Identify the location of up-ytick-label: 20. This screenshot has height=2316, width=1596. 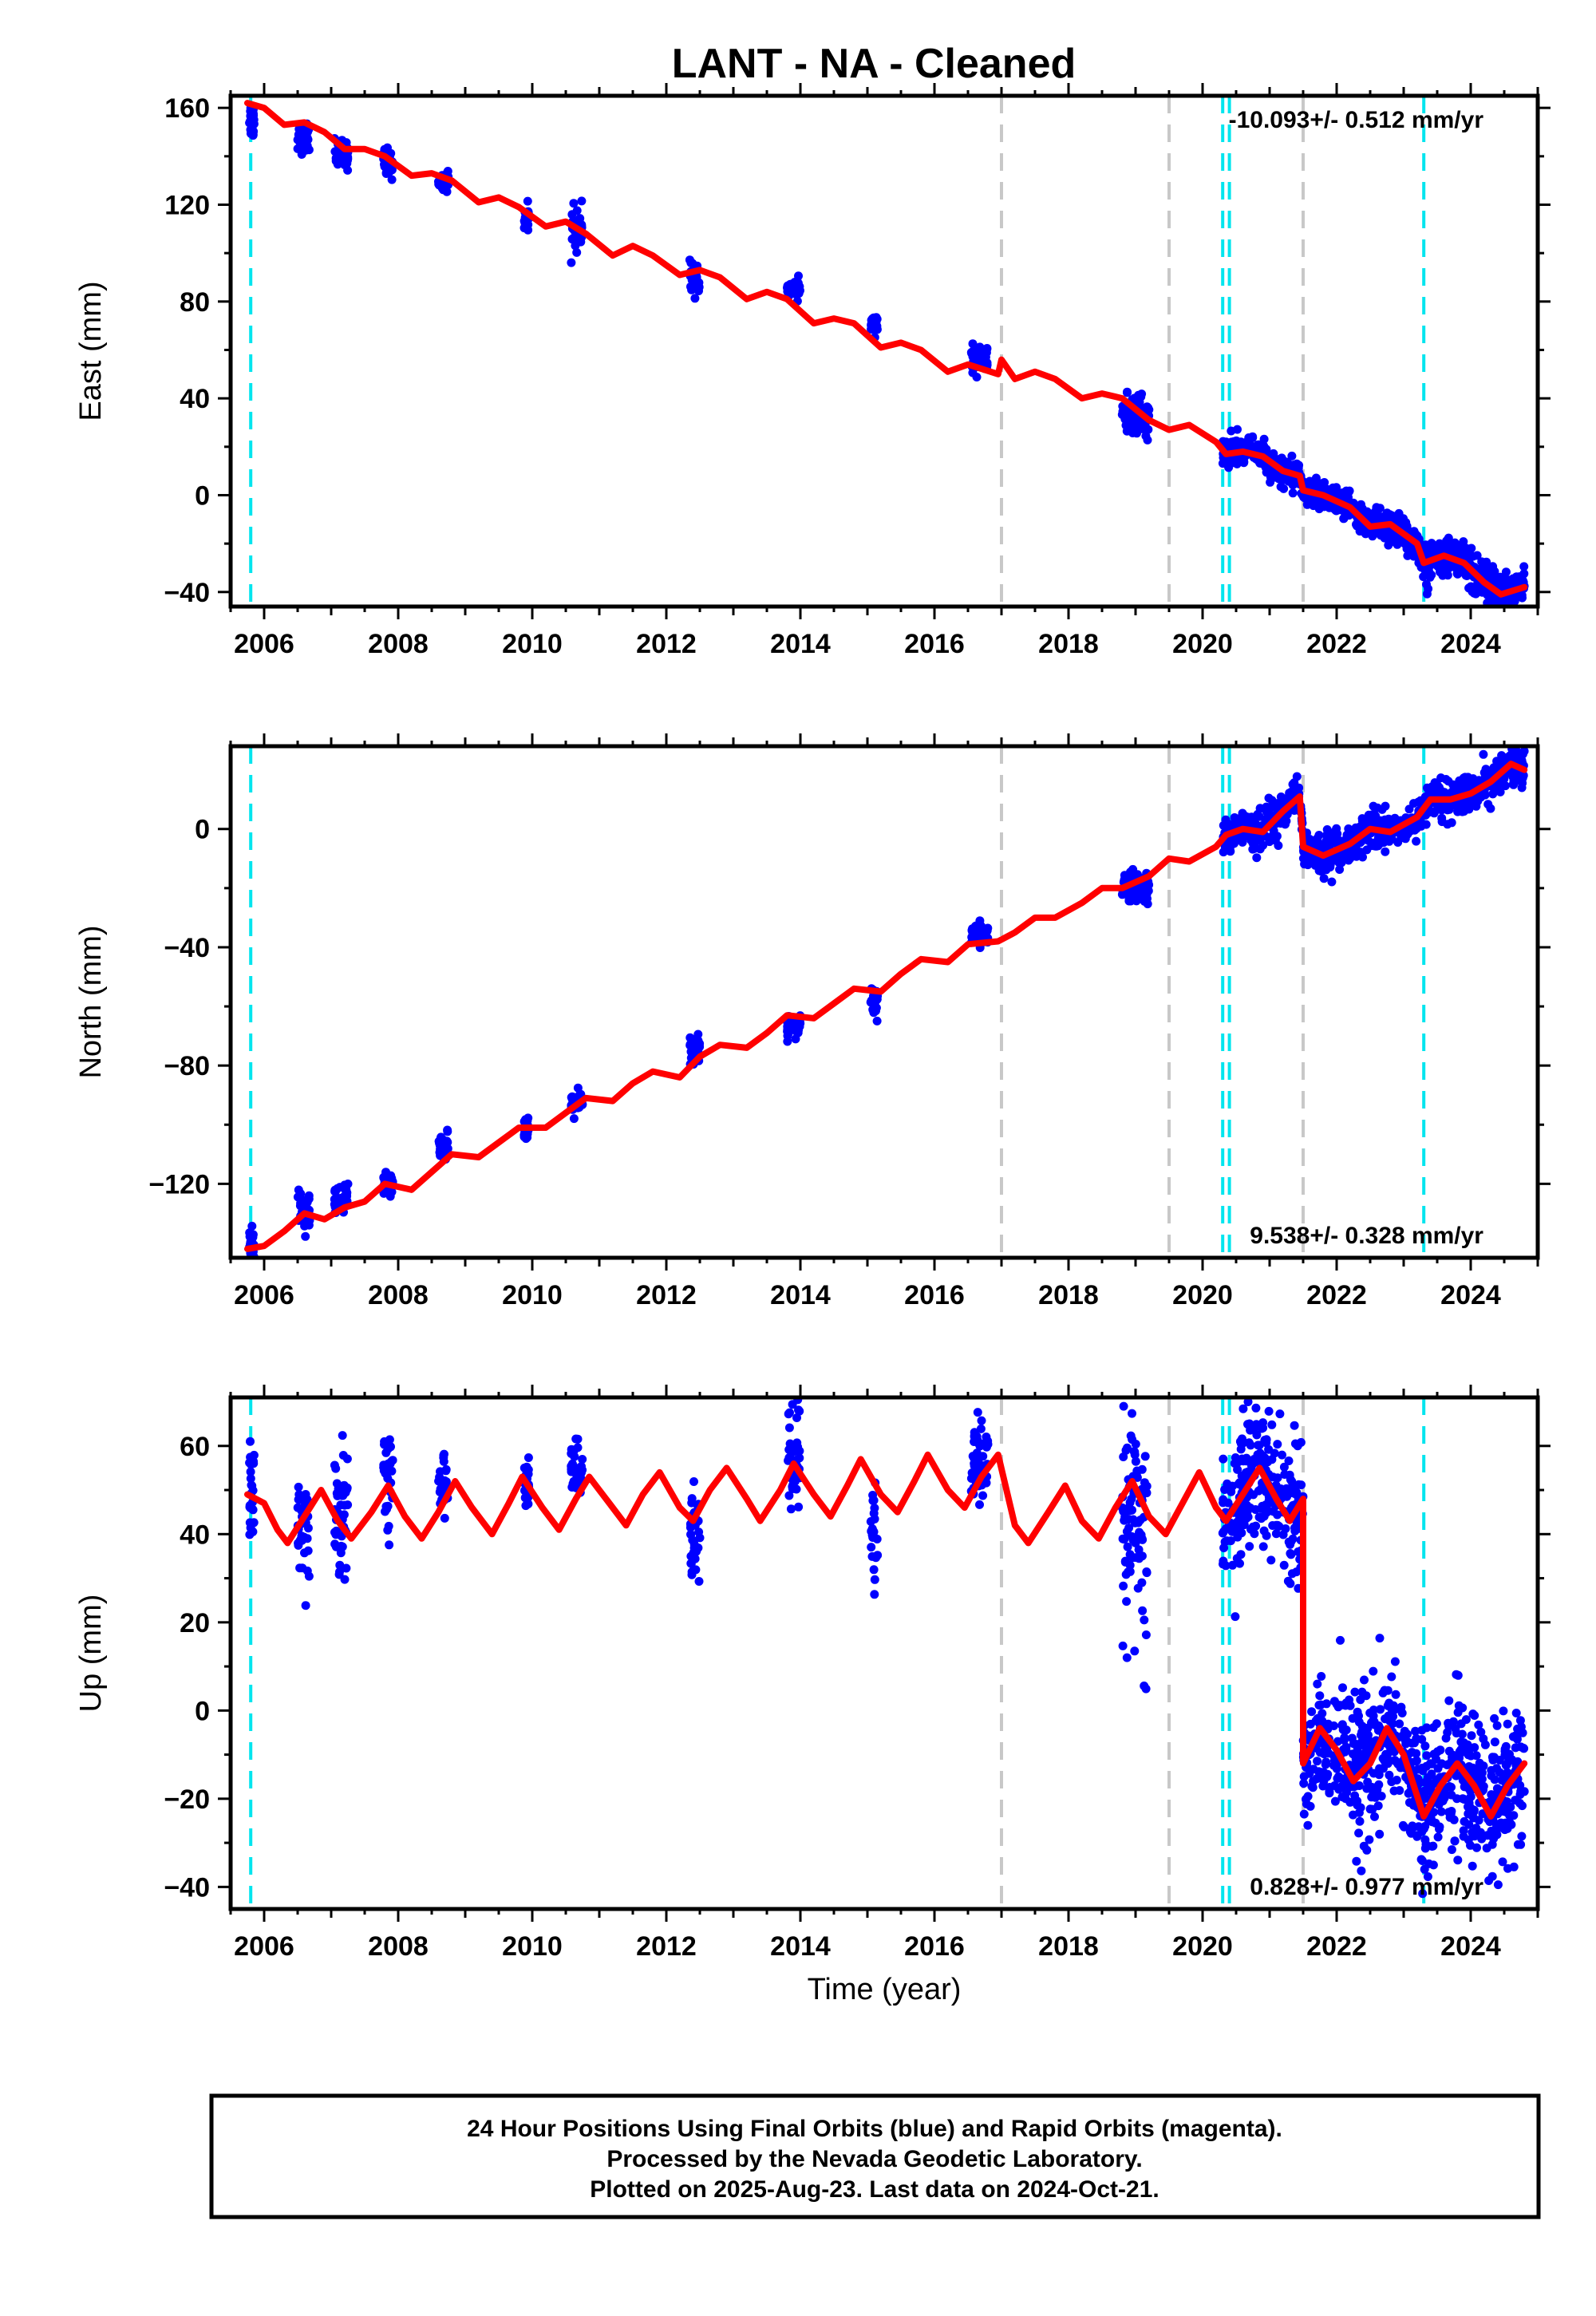
(195, 1623).